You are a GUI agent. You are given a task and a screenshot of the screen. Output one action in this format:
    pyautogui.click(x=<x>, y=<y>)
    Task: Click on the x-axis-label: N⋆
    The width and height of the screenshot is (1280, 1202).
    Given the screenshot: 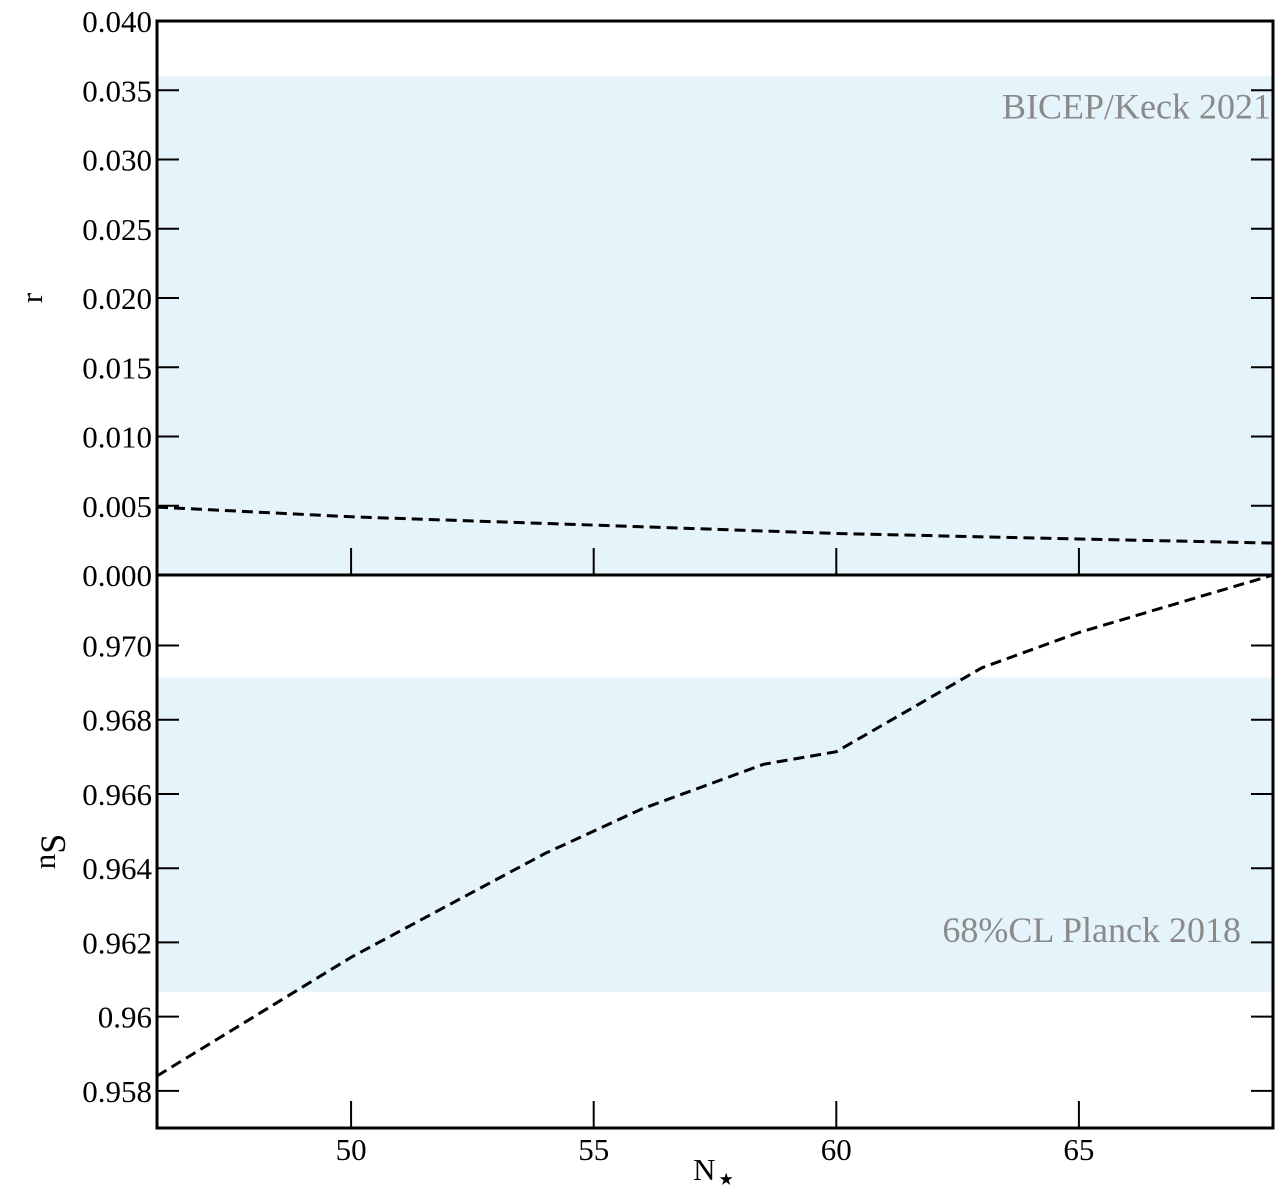 What is the action you would take?
    pyautogui.click(x=715, y=1175)
    